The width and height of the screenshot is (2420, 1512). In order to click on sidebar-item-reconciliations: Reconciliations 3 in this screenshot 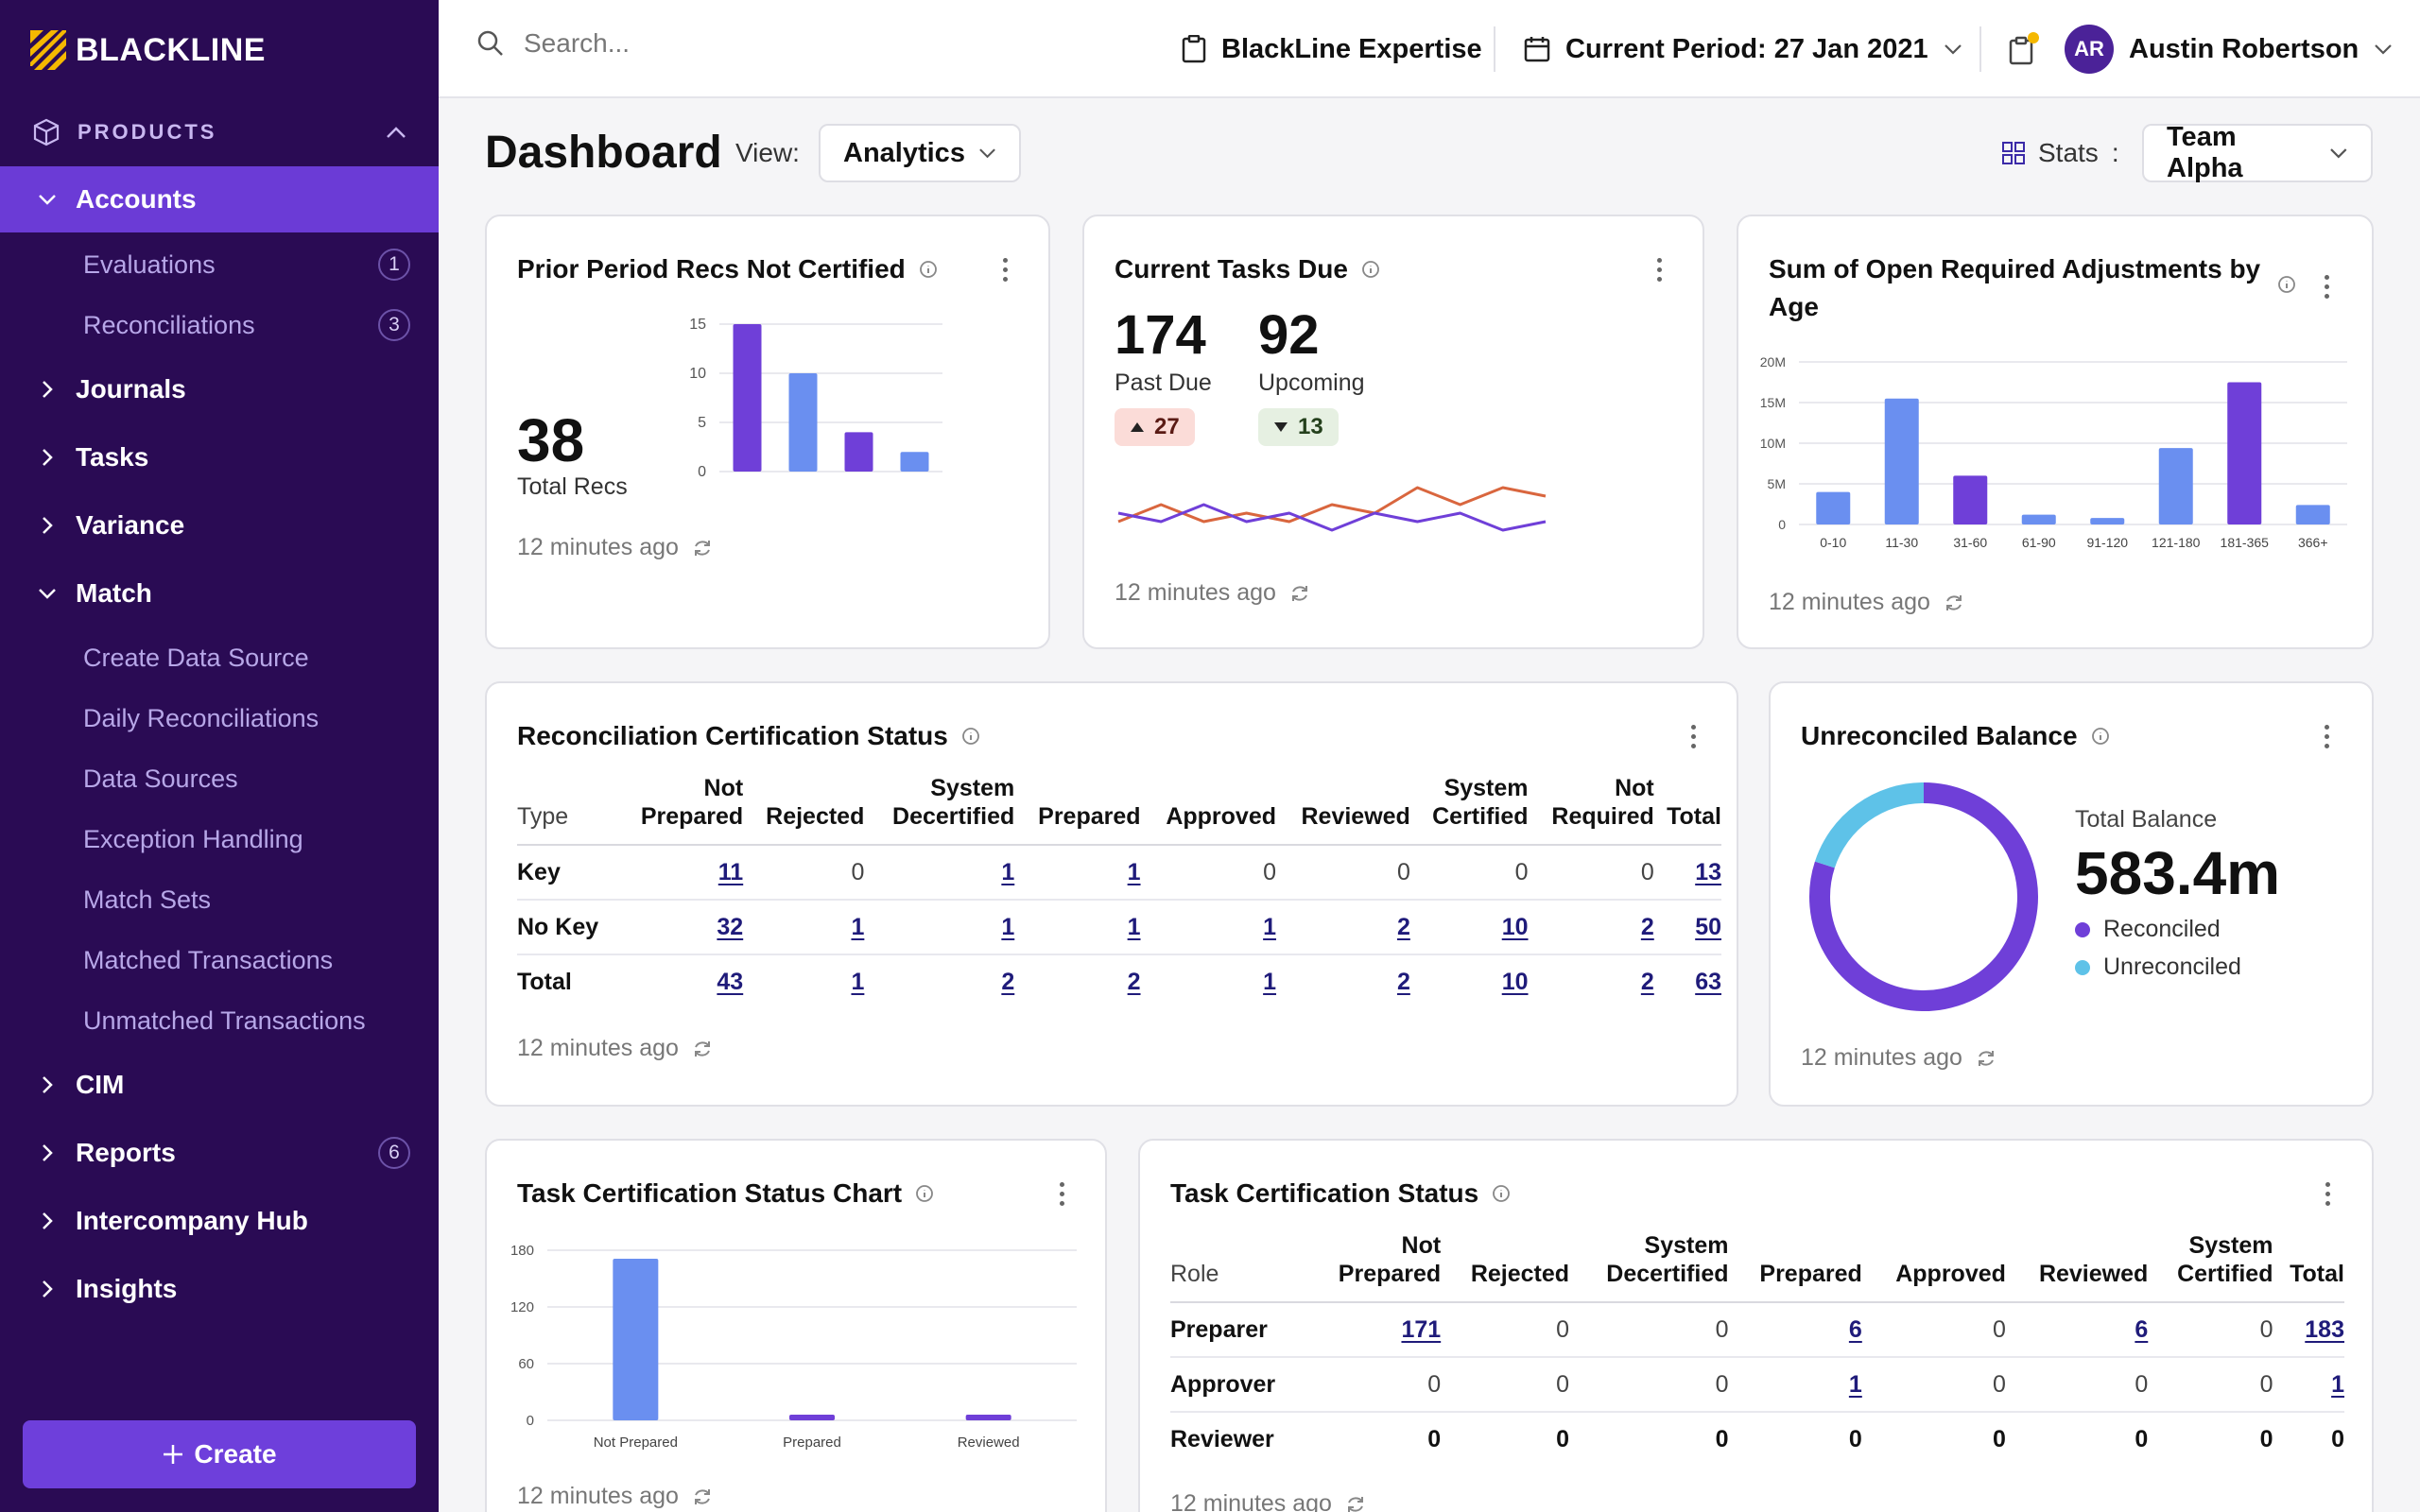, I will do `click(247, 325)`.